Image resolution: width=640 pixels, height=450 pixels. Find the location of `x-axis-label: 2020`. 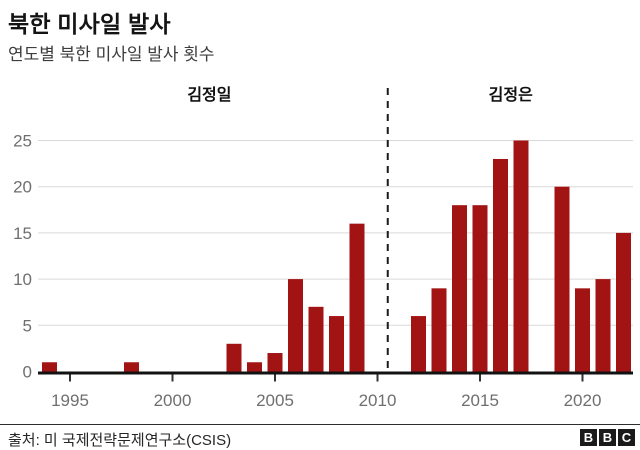

x-axis-label: 2020 is located at coordinates (583, 400).